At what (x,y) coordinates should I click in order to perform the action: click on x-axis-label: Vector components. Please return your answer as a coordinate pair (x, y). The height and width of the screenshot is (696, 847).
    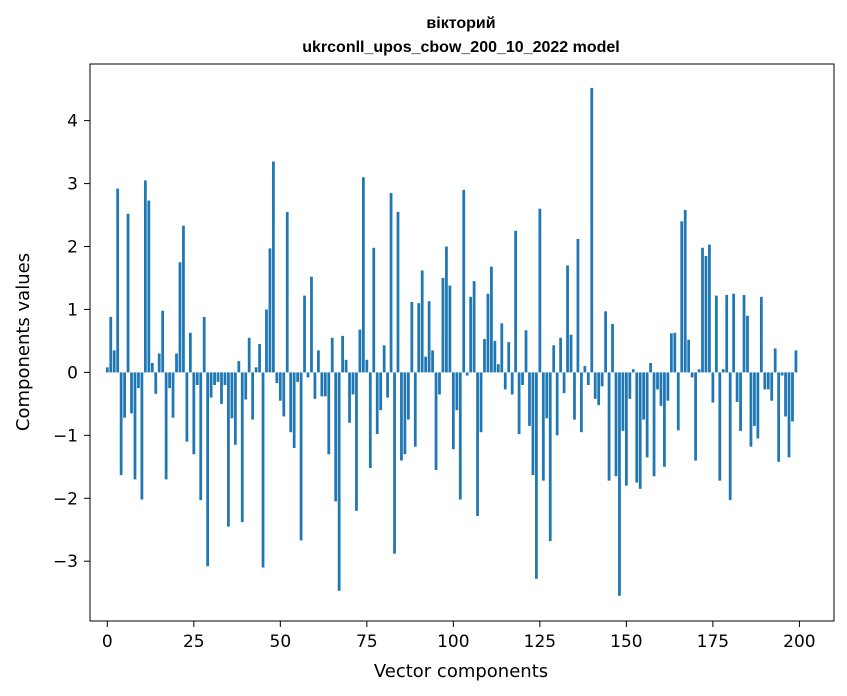
    Looking at the image, I should click on (461, 671).